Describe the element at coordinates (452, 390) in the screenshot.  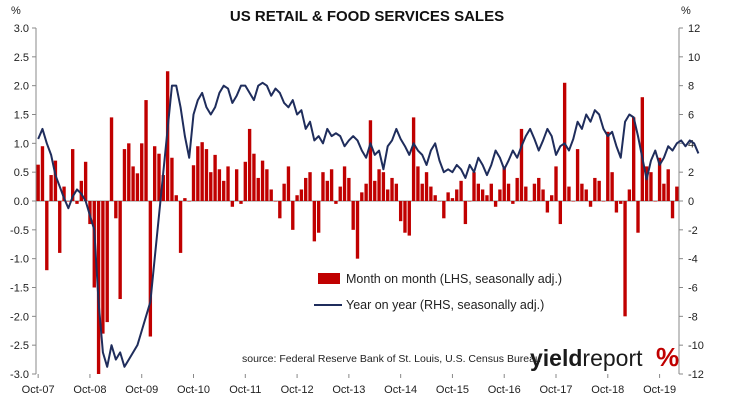
I see `x-tick-label: Oct-15` at that location.